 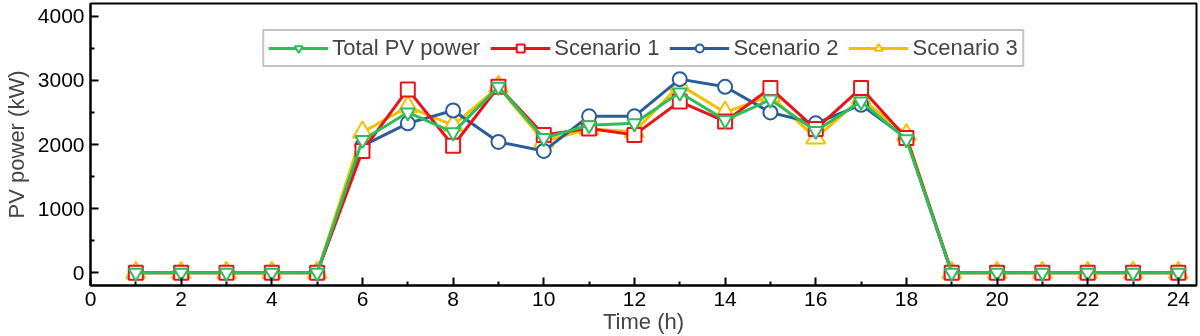 I want to click on y-tick-label: 1000, so click(x=61, y=208).